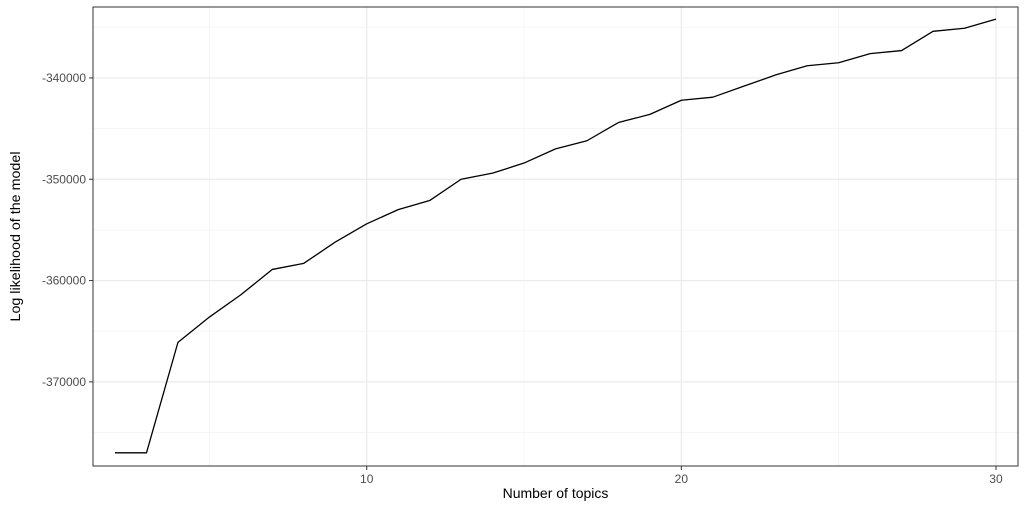 The width and height of the screenshot is (1027, 507). What do you see at coordinates (682, 479) in the screenshot?
I see `x-tick-label: 20` at bounding box center [682, 479].